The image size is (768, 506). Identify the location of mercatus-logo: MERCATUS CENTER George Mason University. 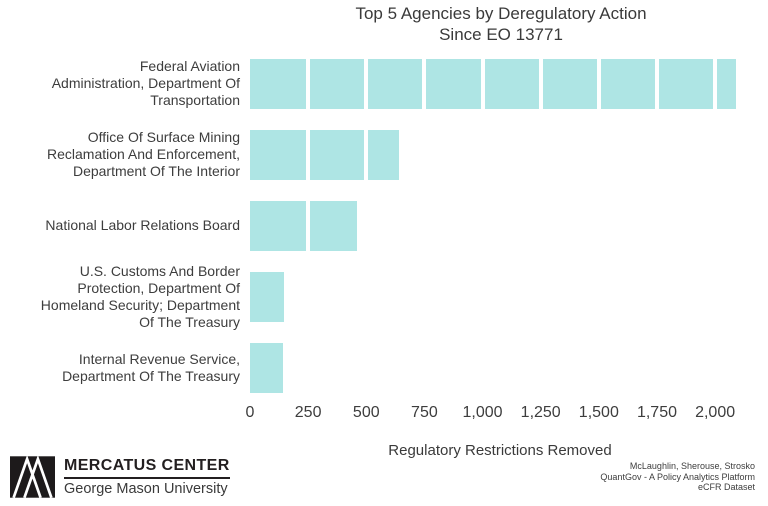
(120, 477).